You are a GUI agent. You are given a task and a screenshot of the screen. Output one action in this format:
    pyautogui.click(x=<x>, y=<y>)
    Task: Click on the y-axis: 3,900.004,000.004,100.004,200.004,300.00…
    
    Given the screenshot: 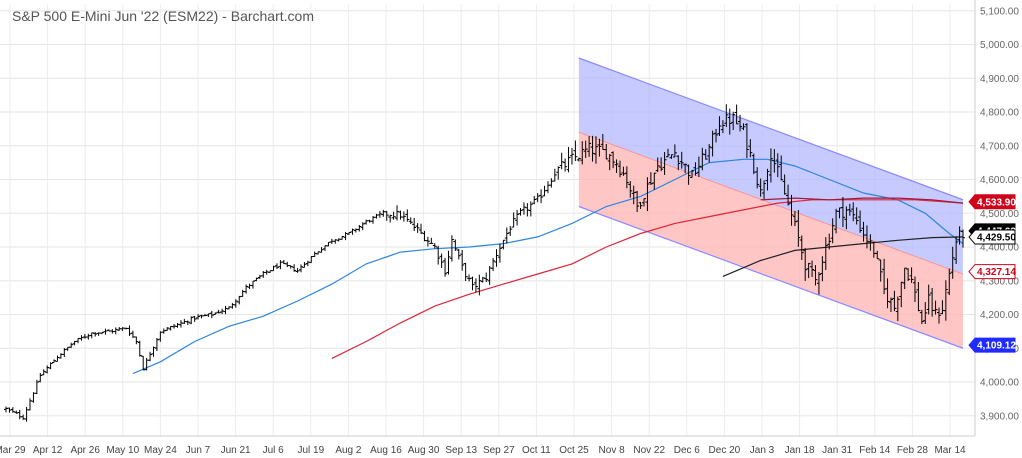 What is the action you would take?
    pyautogui.click(x=996, y=218)
    